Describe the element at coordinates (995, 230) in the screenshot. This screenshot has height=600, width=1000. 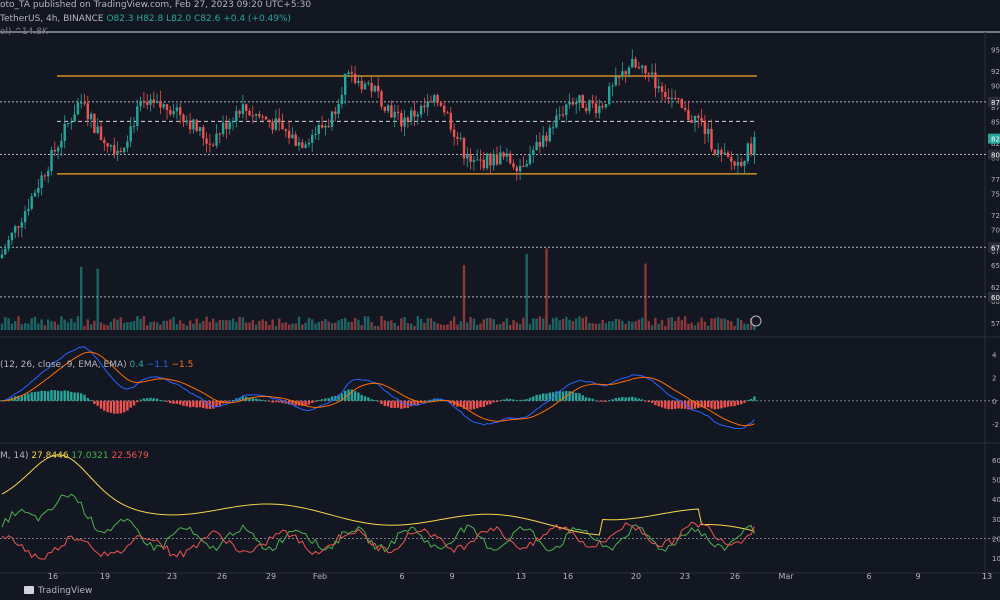
I see `price-tick-label: 70` at that location.